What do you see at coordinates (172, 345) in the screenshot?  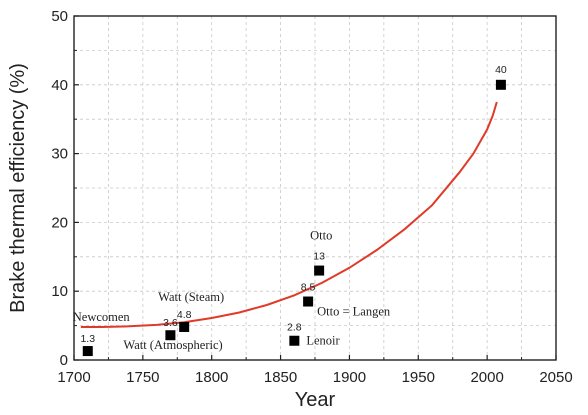 I see `data-point-name-label: Watt (Atmospheric)` at bounding box center [172, 345].